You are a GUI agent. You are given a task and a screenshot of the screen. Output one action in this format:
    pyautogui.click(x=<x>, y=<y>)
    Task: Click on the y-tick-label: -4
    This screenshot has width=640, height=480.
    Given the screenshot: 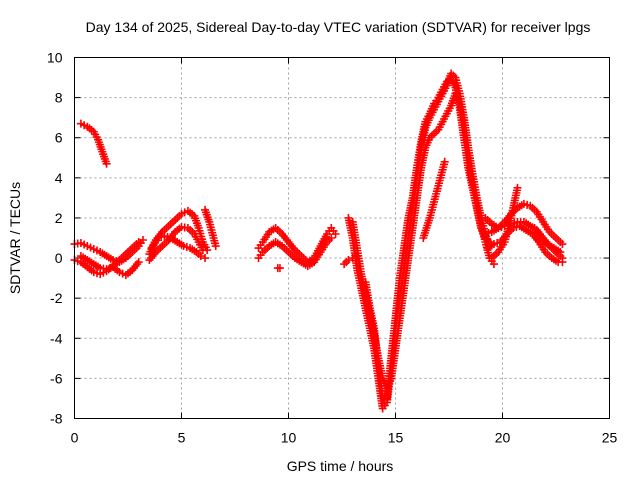 What is the action you would take?
    pyautogui.click(x=56, y=338)
    